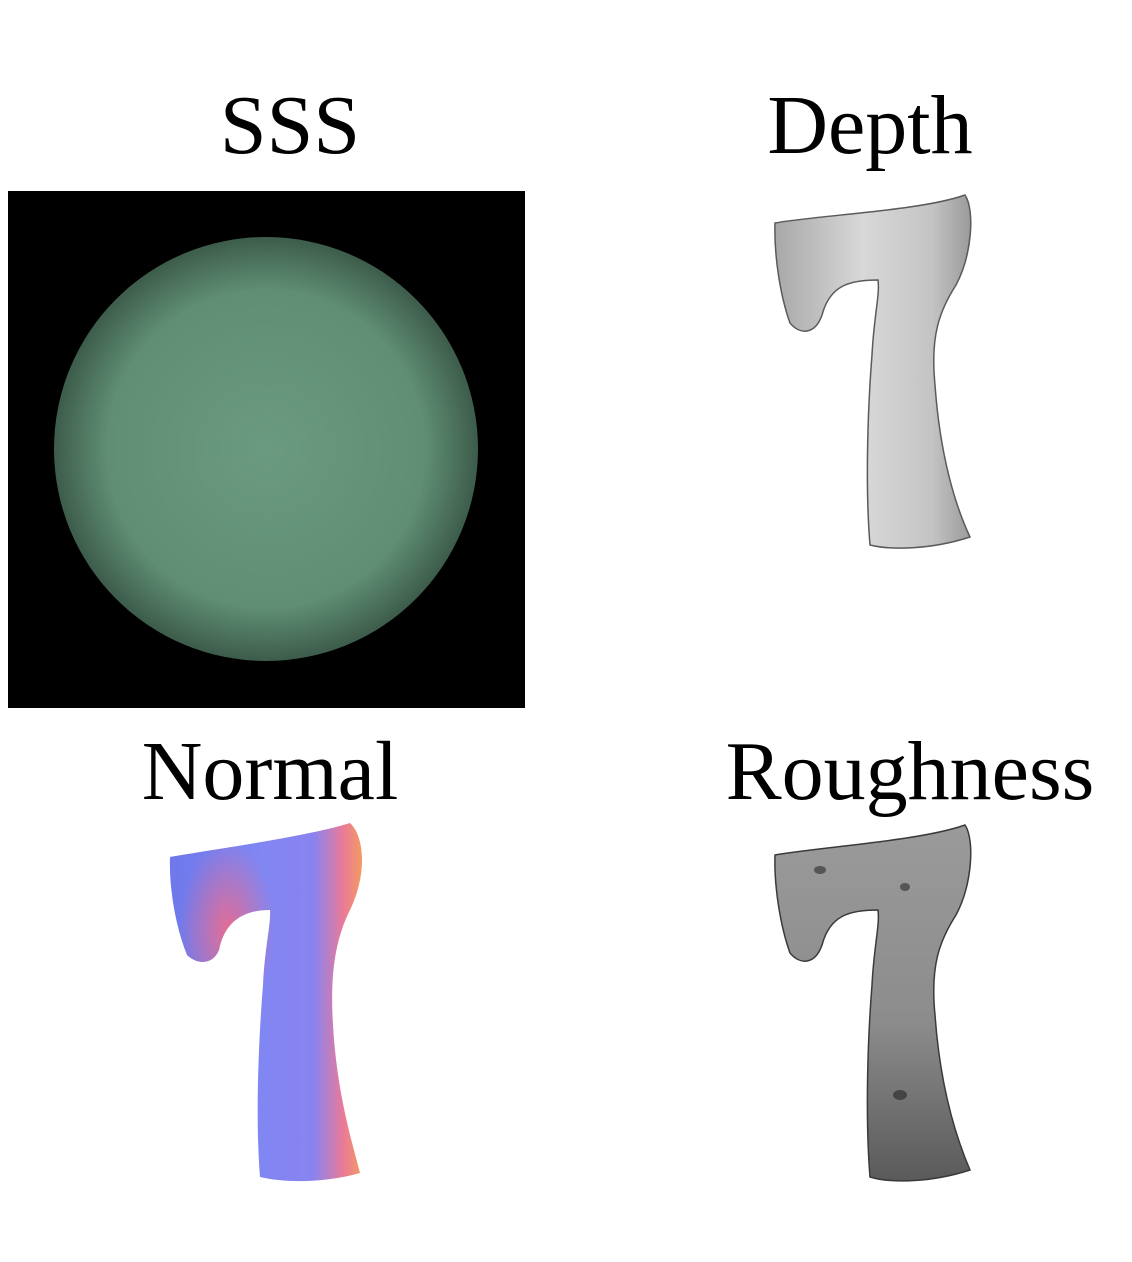 The width and height of the screenshot is (1132, 1262). I want to click on depth-title: Depth, so click(870, 125).